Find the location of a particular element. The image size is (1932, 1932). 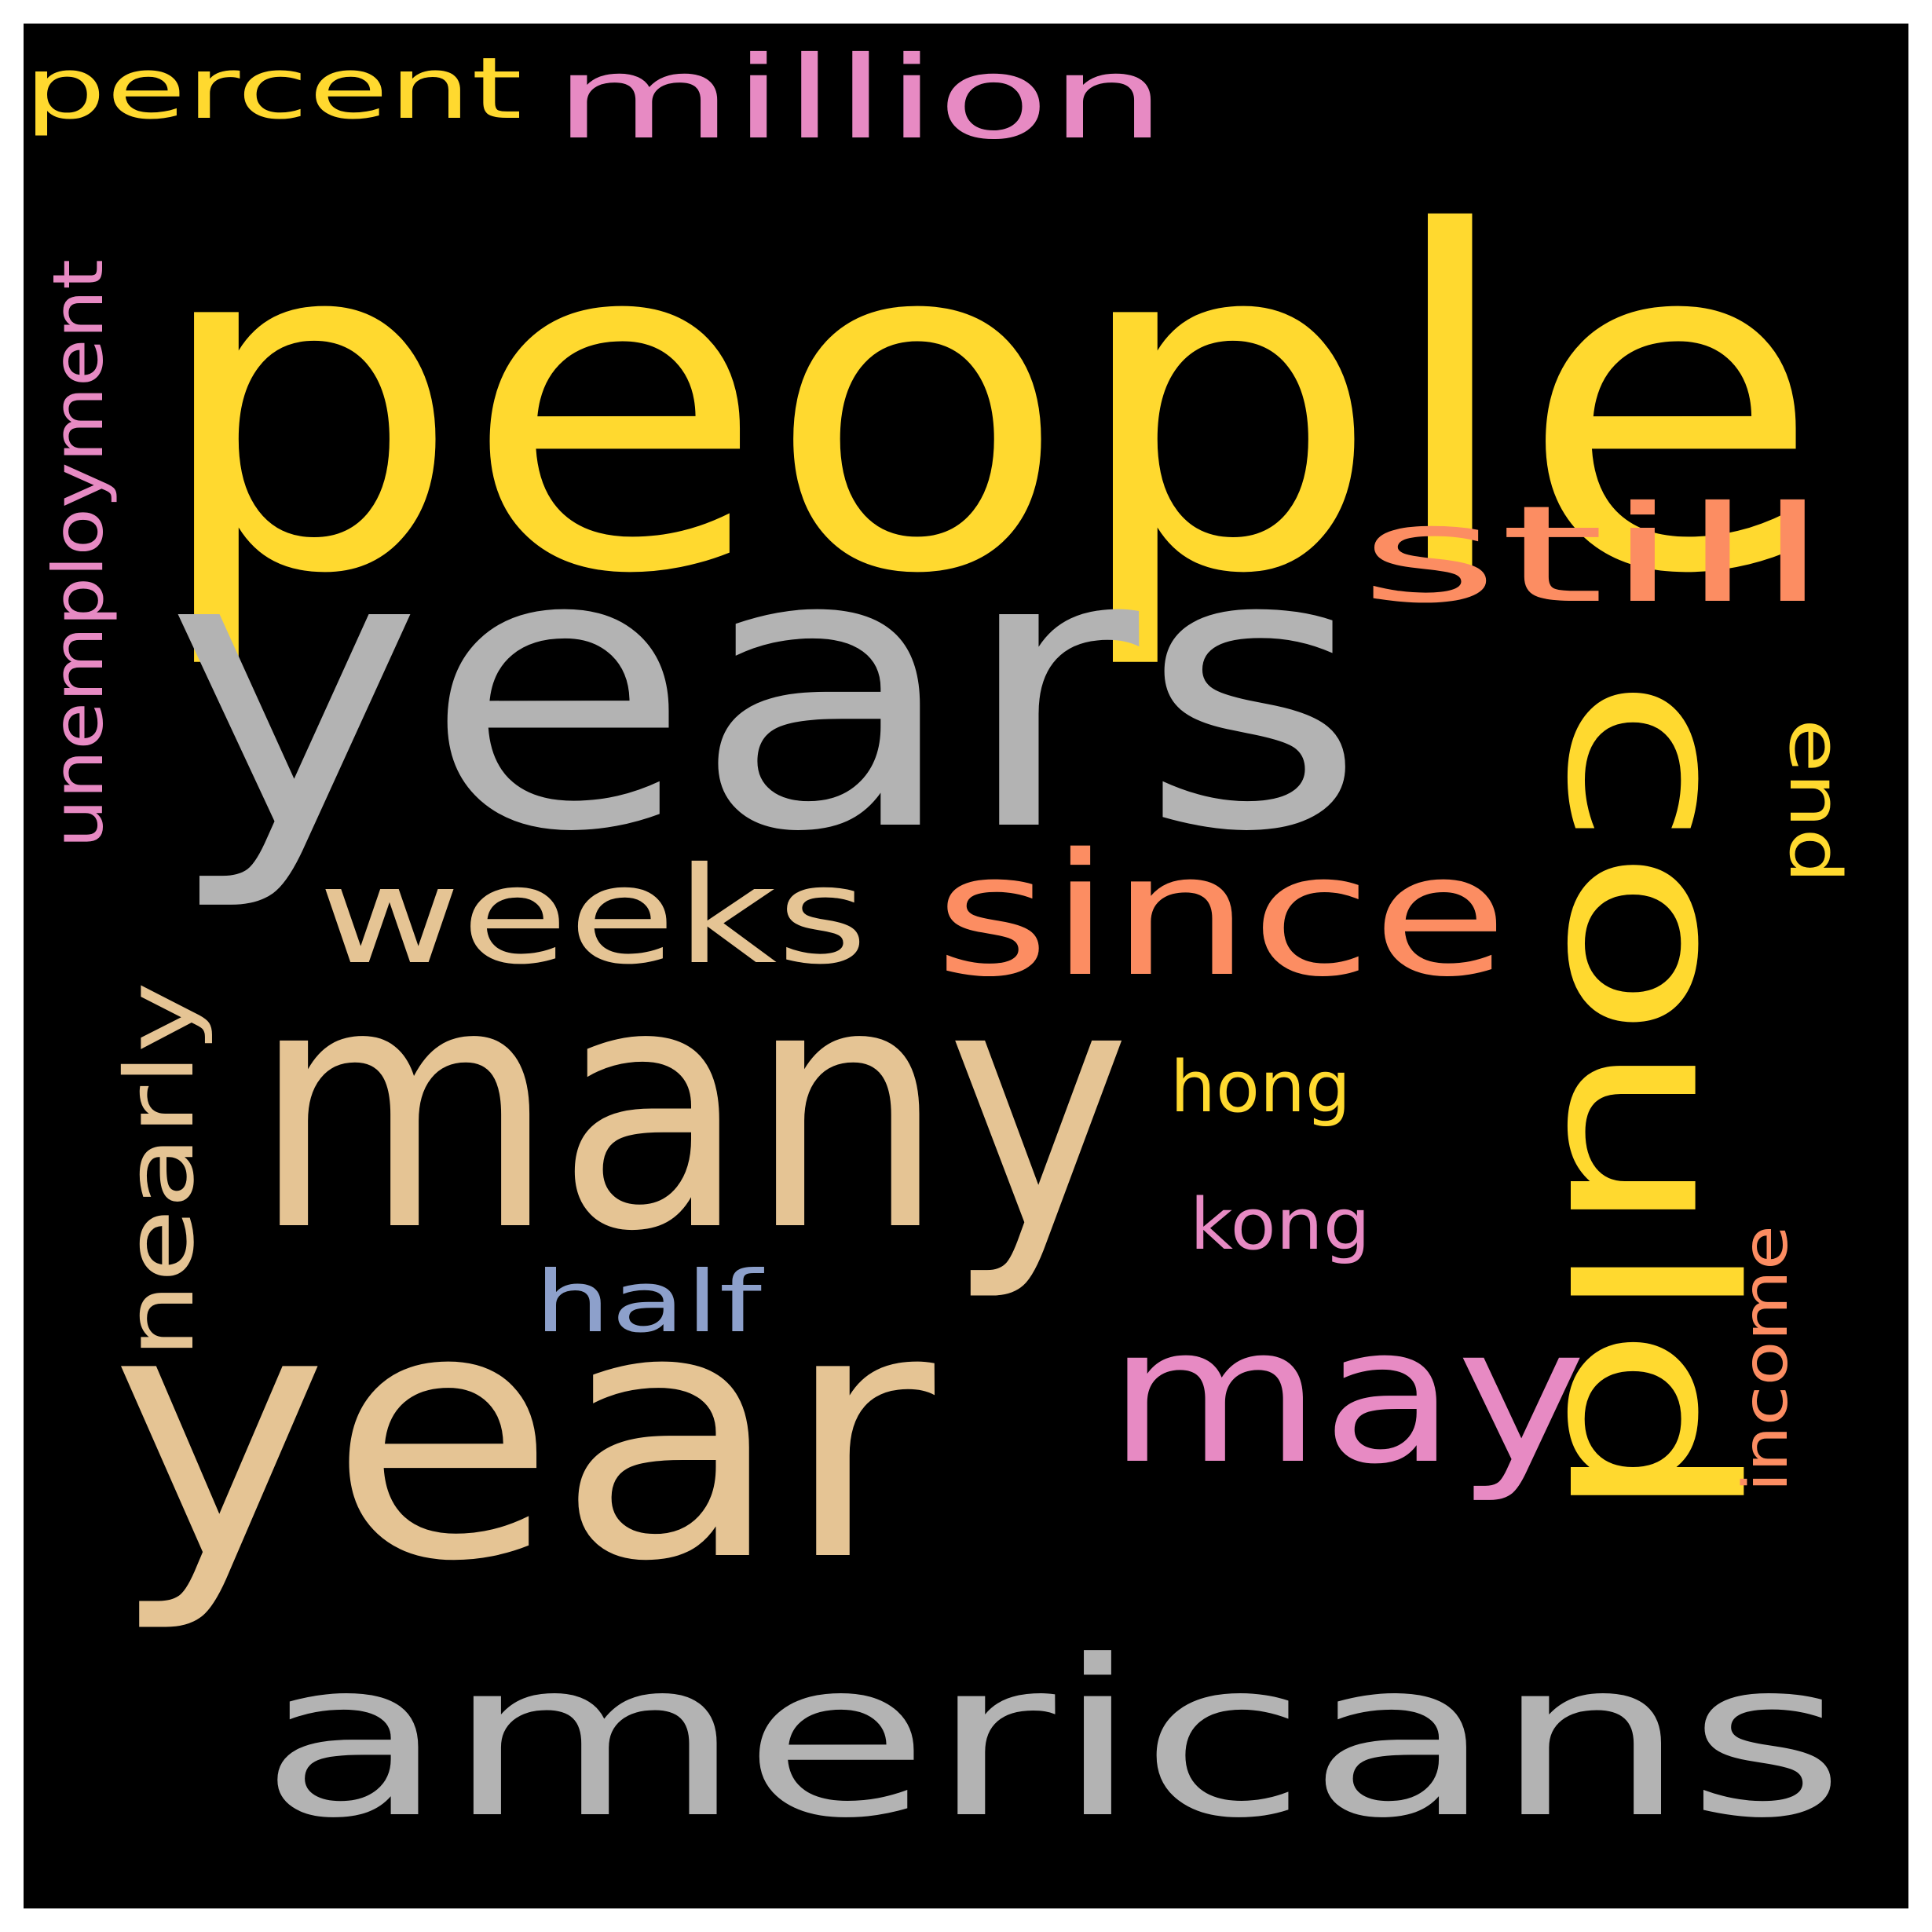

word-may: may is located at coordinates (1347, 1396).